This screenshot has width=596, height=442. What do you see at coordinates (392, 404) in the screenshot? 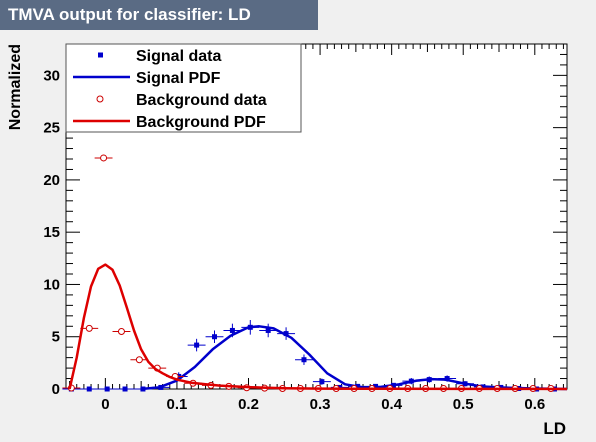
I see `x-tick-label: 0.4` at bounding box center [392, 404].